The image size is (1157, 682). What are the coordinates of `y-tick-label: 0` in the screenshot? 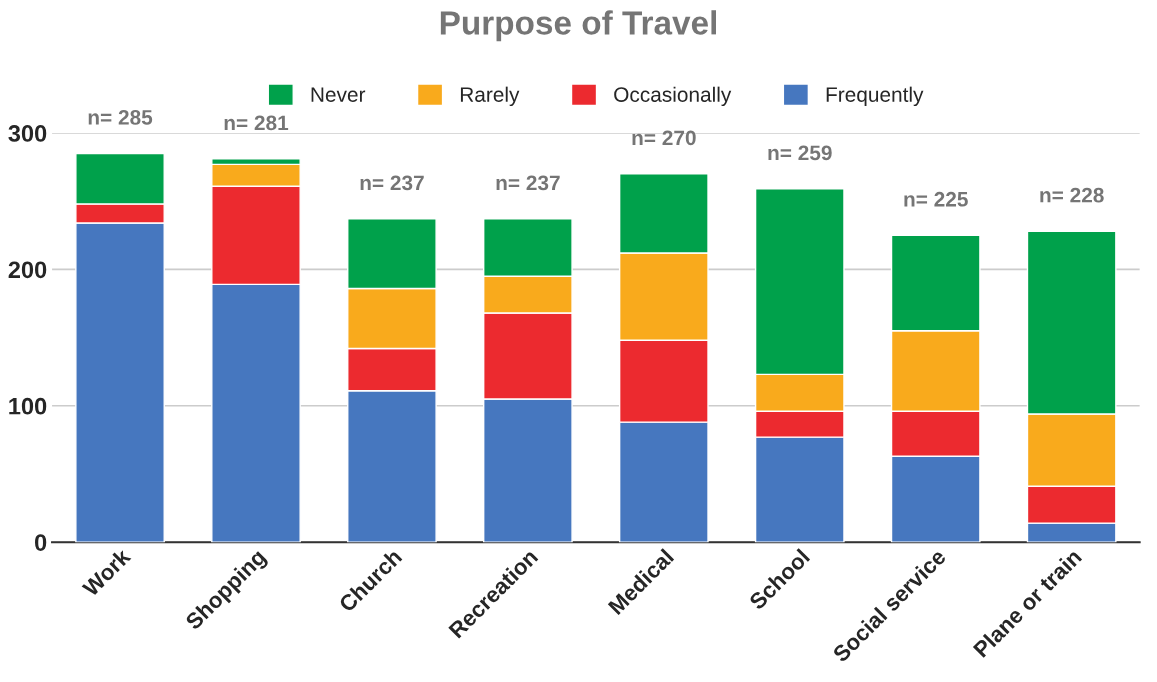 It's located at (41, 542).